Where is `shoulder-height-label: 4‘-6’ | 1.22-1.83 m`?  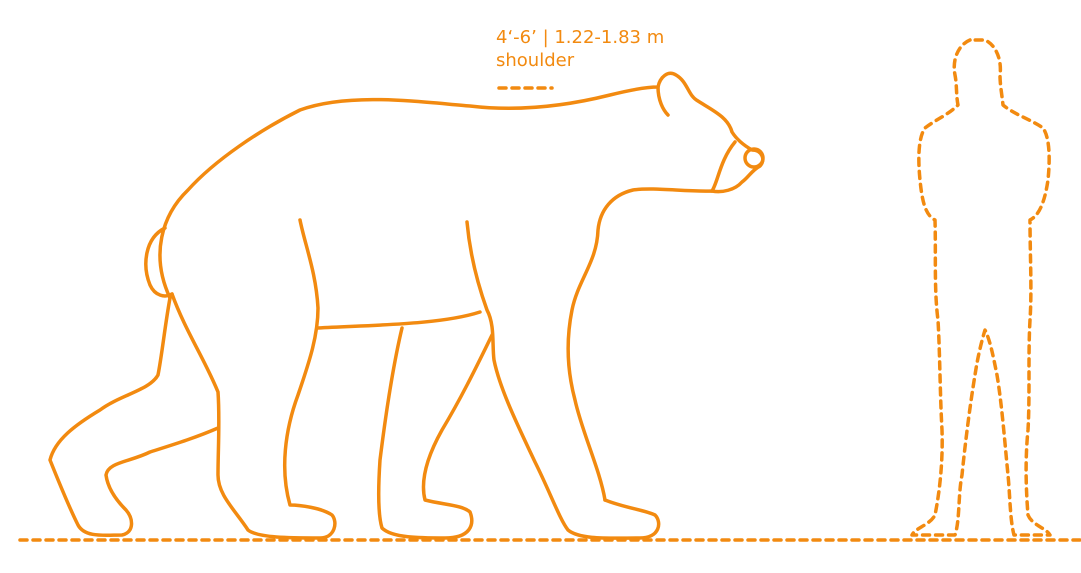
shoulder-height-label: 4‘-6’ | 1.22-1.83 m is located at coordinates (580, 37).